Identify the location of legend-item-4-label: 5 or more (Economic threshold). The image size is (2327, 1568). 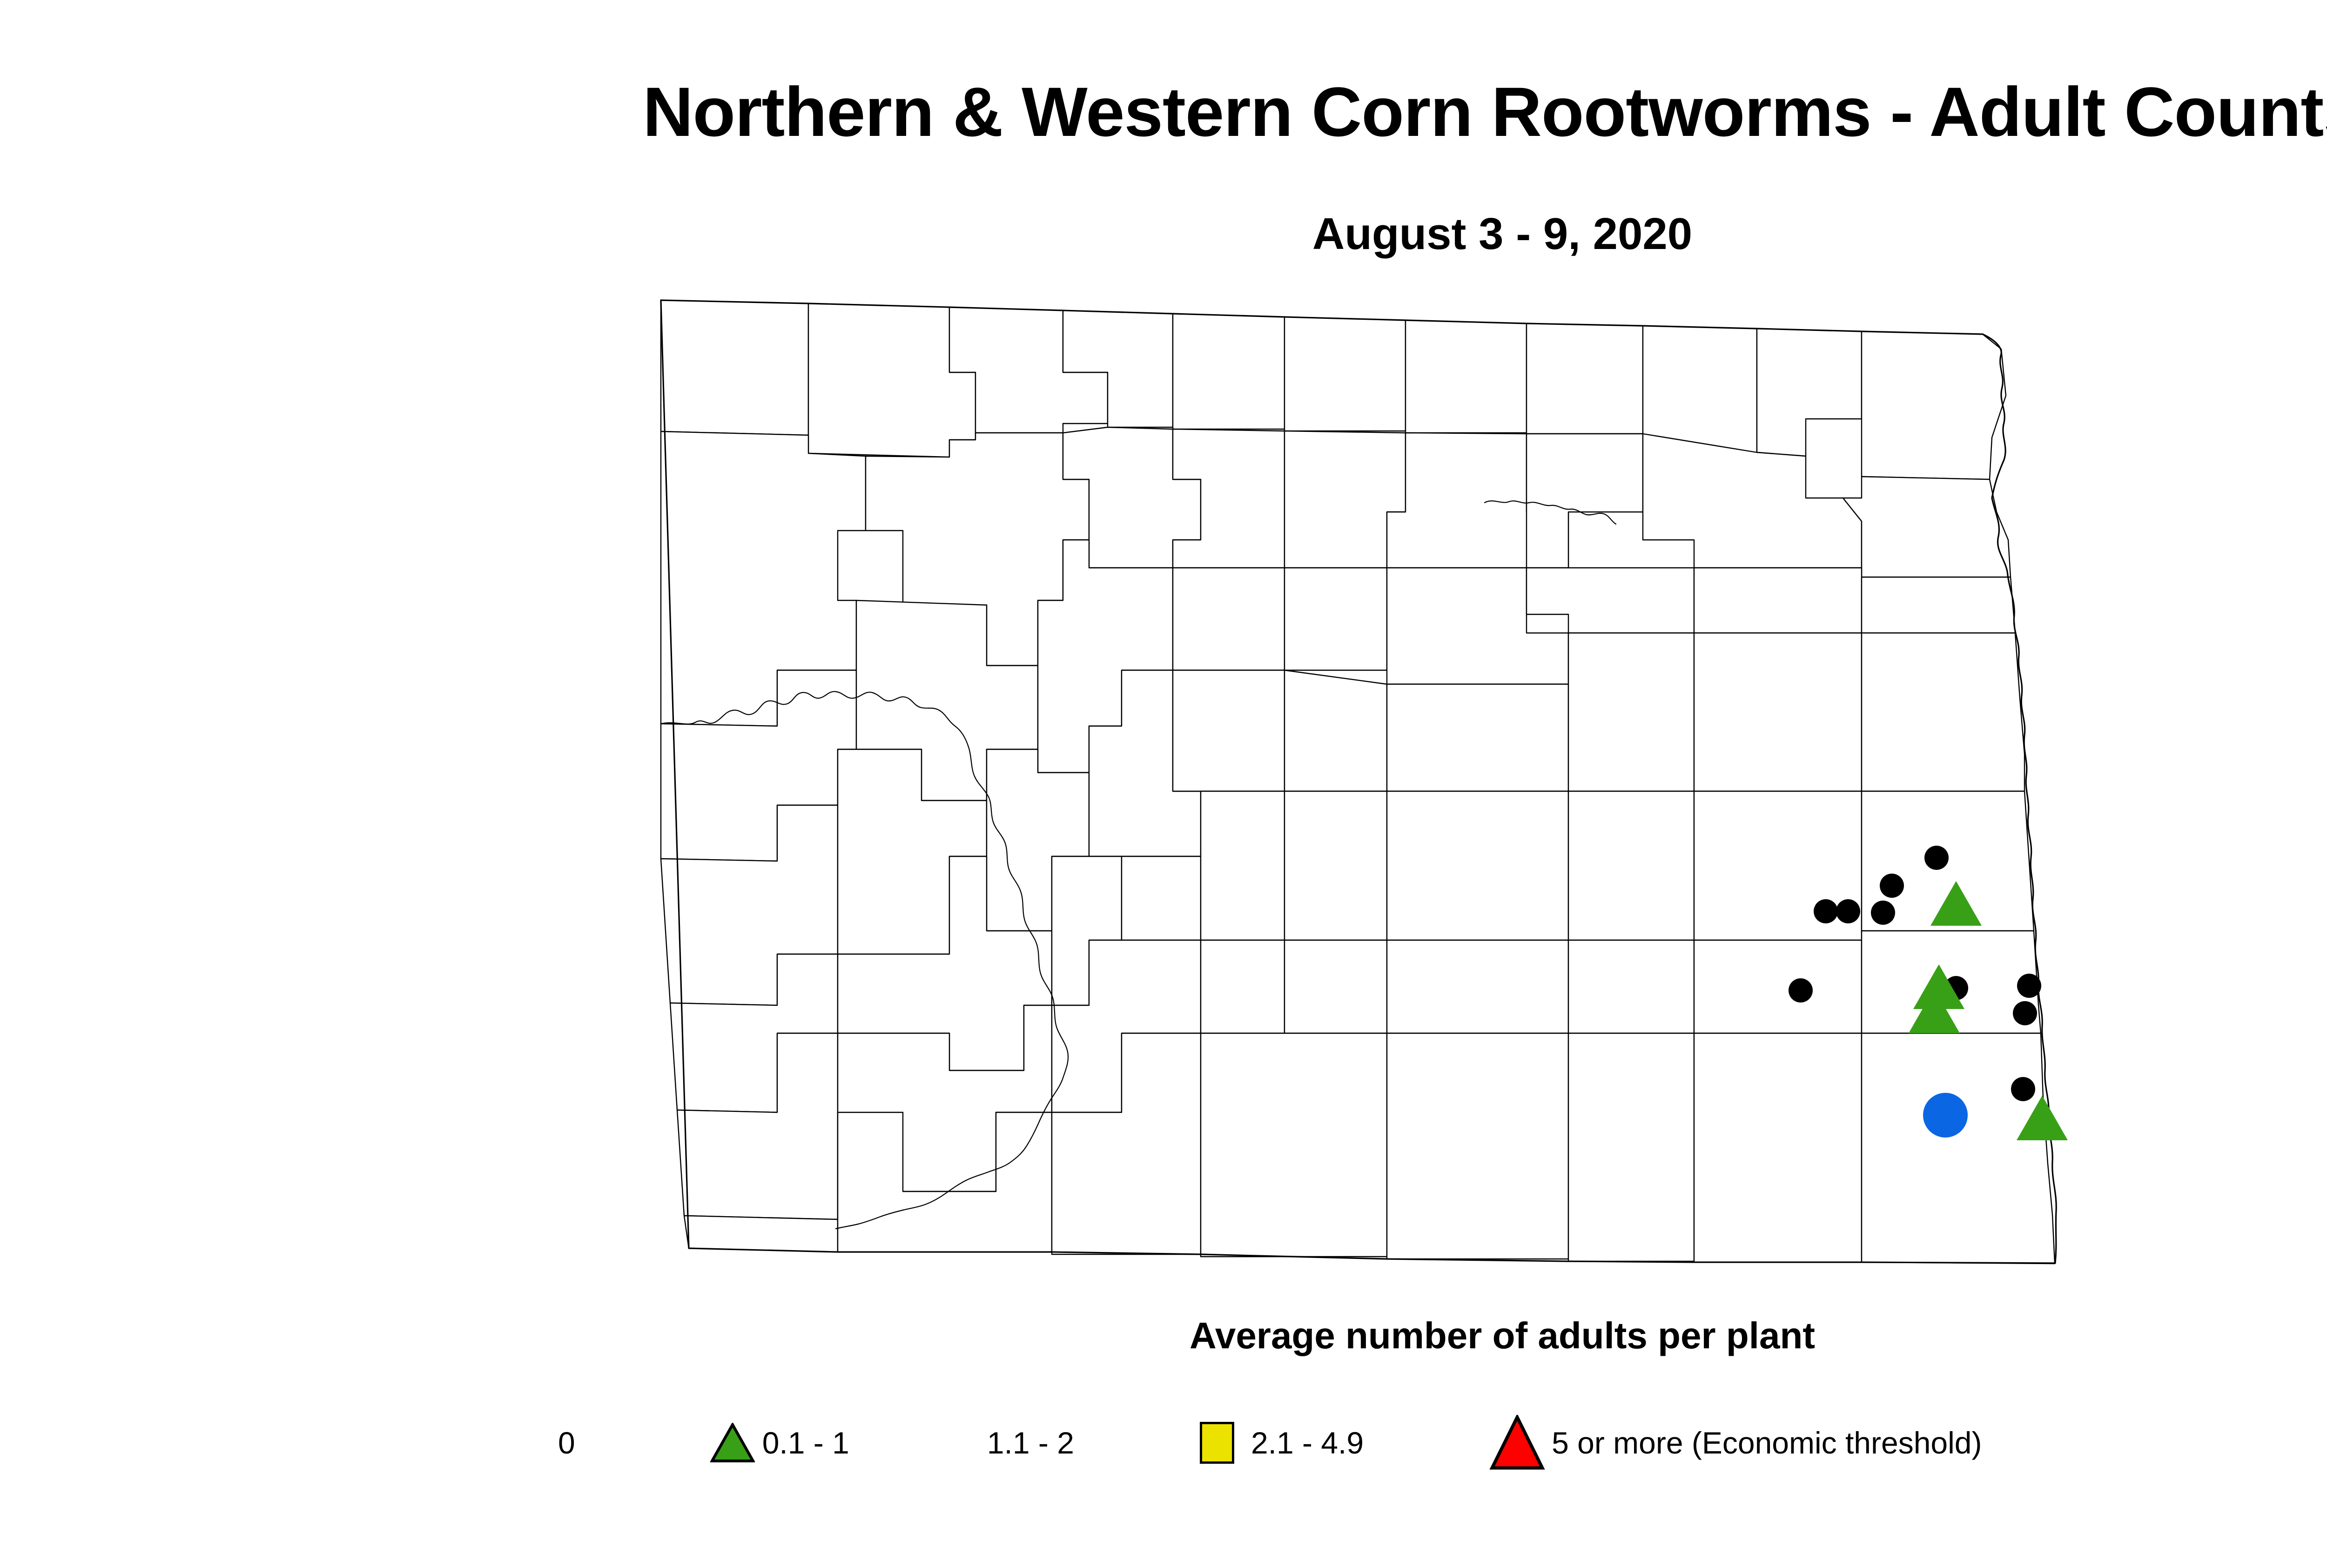
(1767, 1443).